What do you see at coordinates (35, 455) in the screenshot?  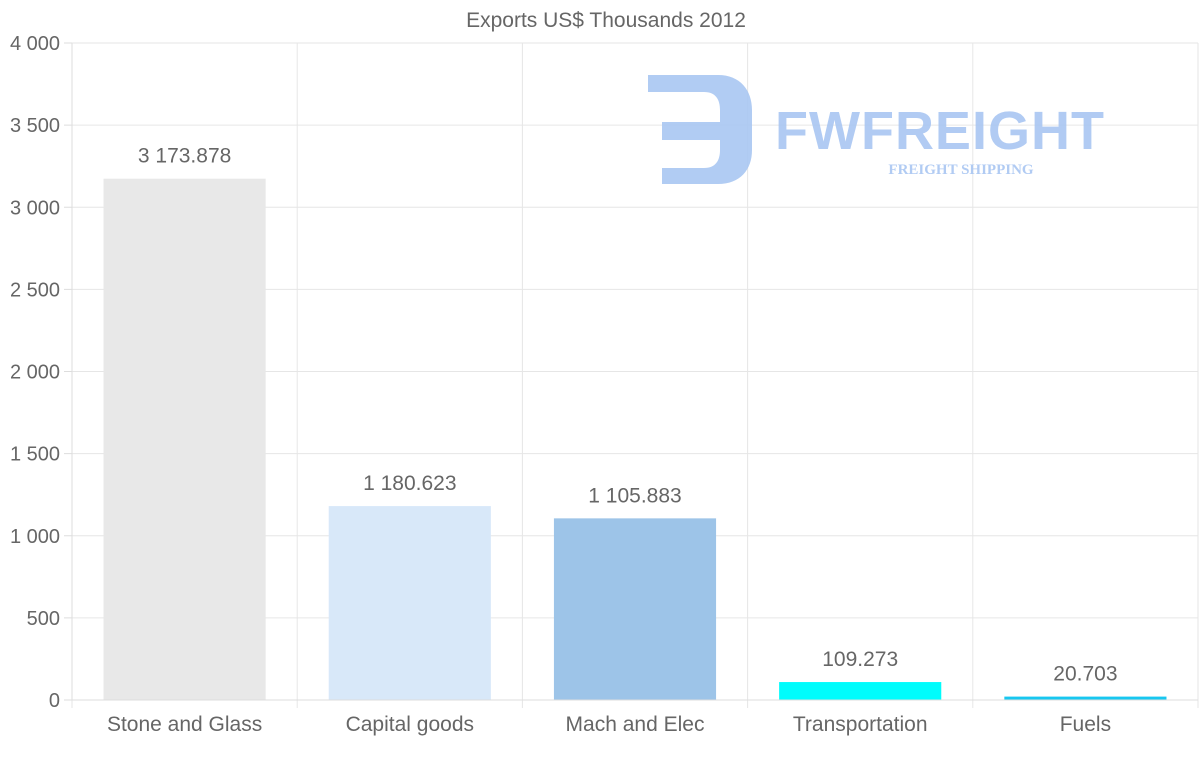 I see `y-tick-label: 1 500` at bounding box center [35, 455].